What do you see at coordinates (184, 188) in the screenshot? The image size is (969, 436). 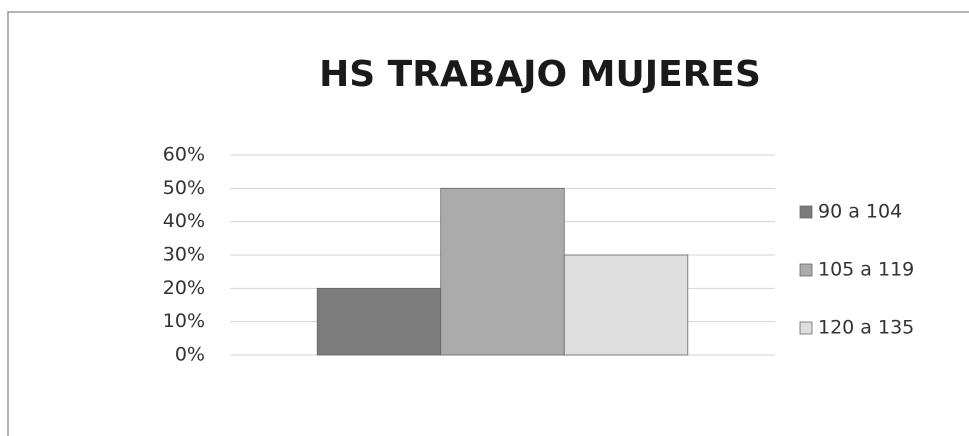 I see `y-tick-label: 50%` at bounding box center [184, 188].